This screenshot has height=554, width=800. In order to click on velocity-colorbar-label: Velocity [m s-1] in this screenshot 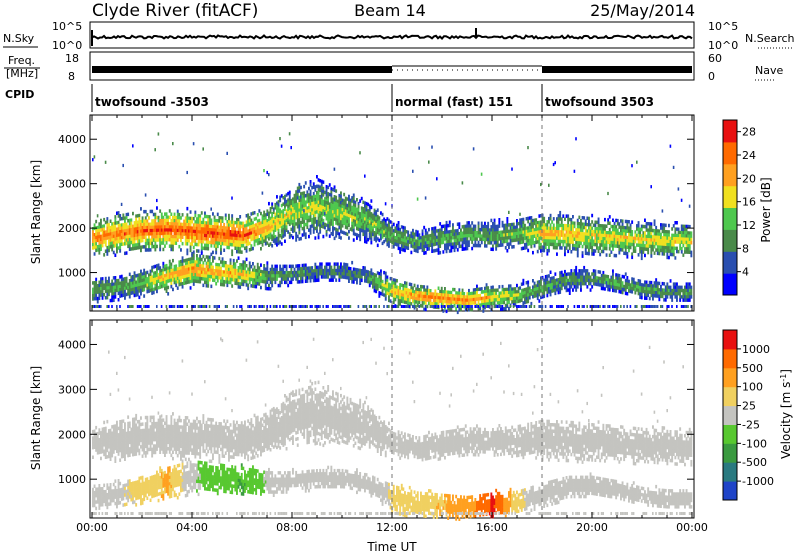, I will do `click(786, 414)`.